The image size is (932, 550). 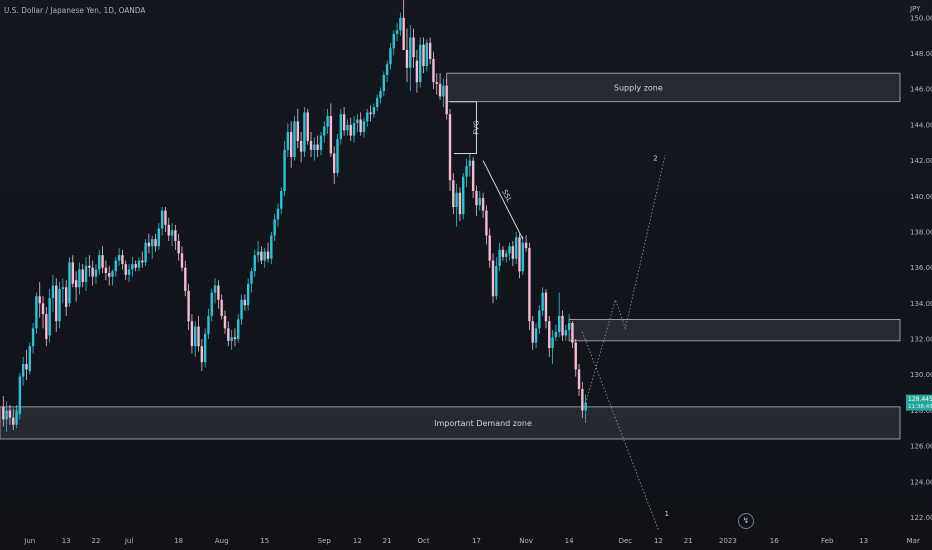 I want to click on x-tick-label: Nov, so click(x=526, y=541).